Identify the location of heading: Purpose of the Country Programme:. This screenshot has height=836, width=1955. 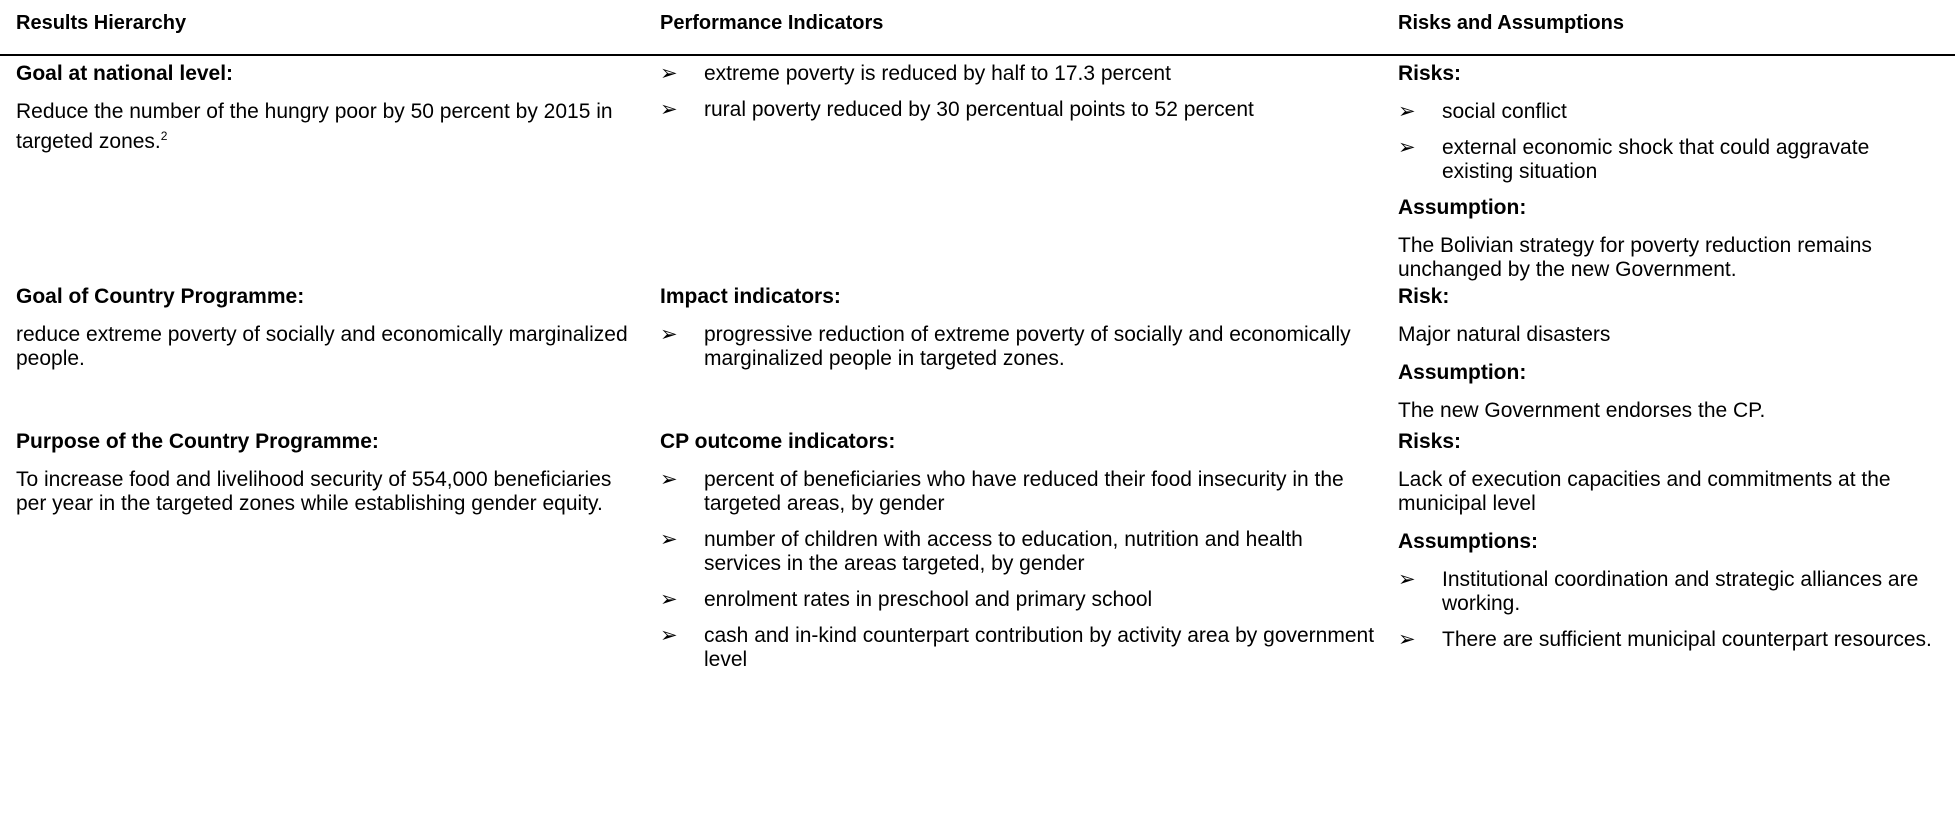
(197, 441).